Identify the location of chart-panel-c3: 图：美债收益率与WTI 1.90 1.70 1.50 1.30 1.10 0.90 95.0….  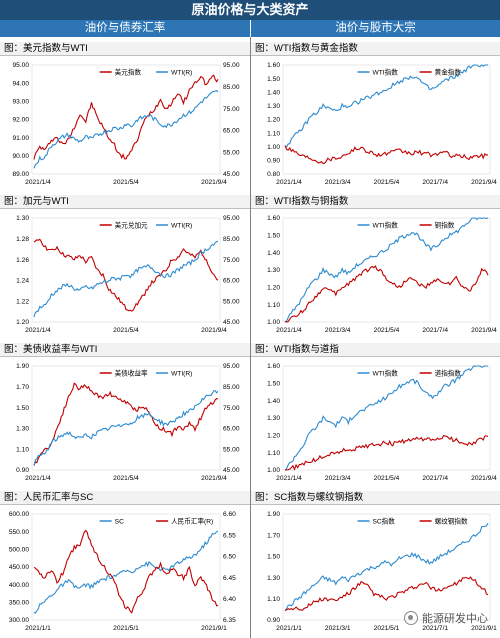
(125, 415).